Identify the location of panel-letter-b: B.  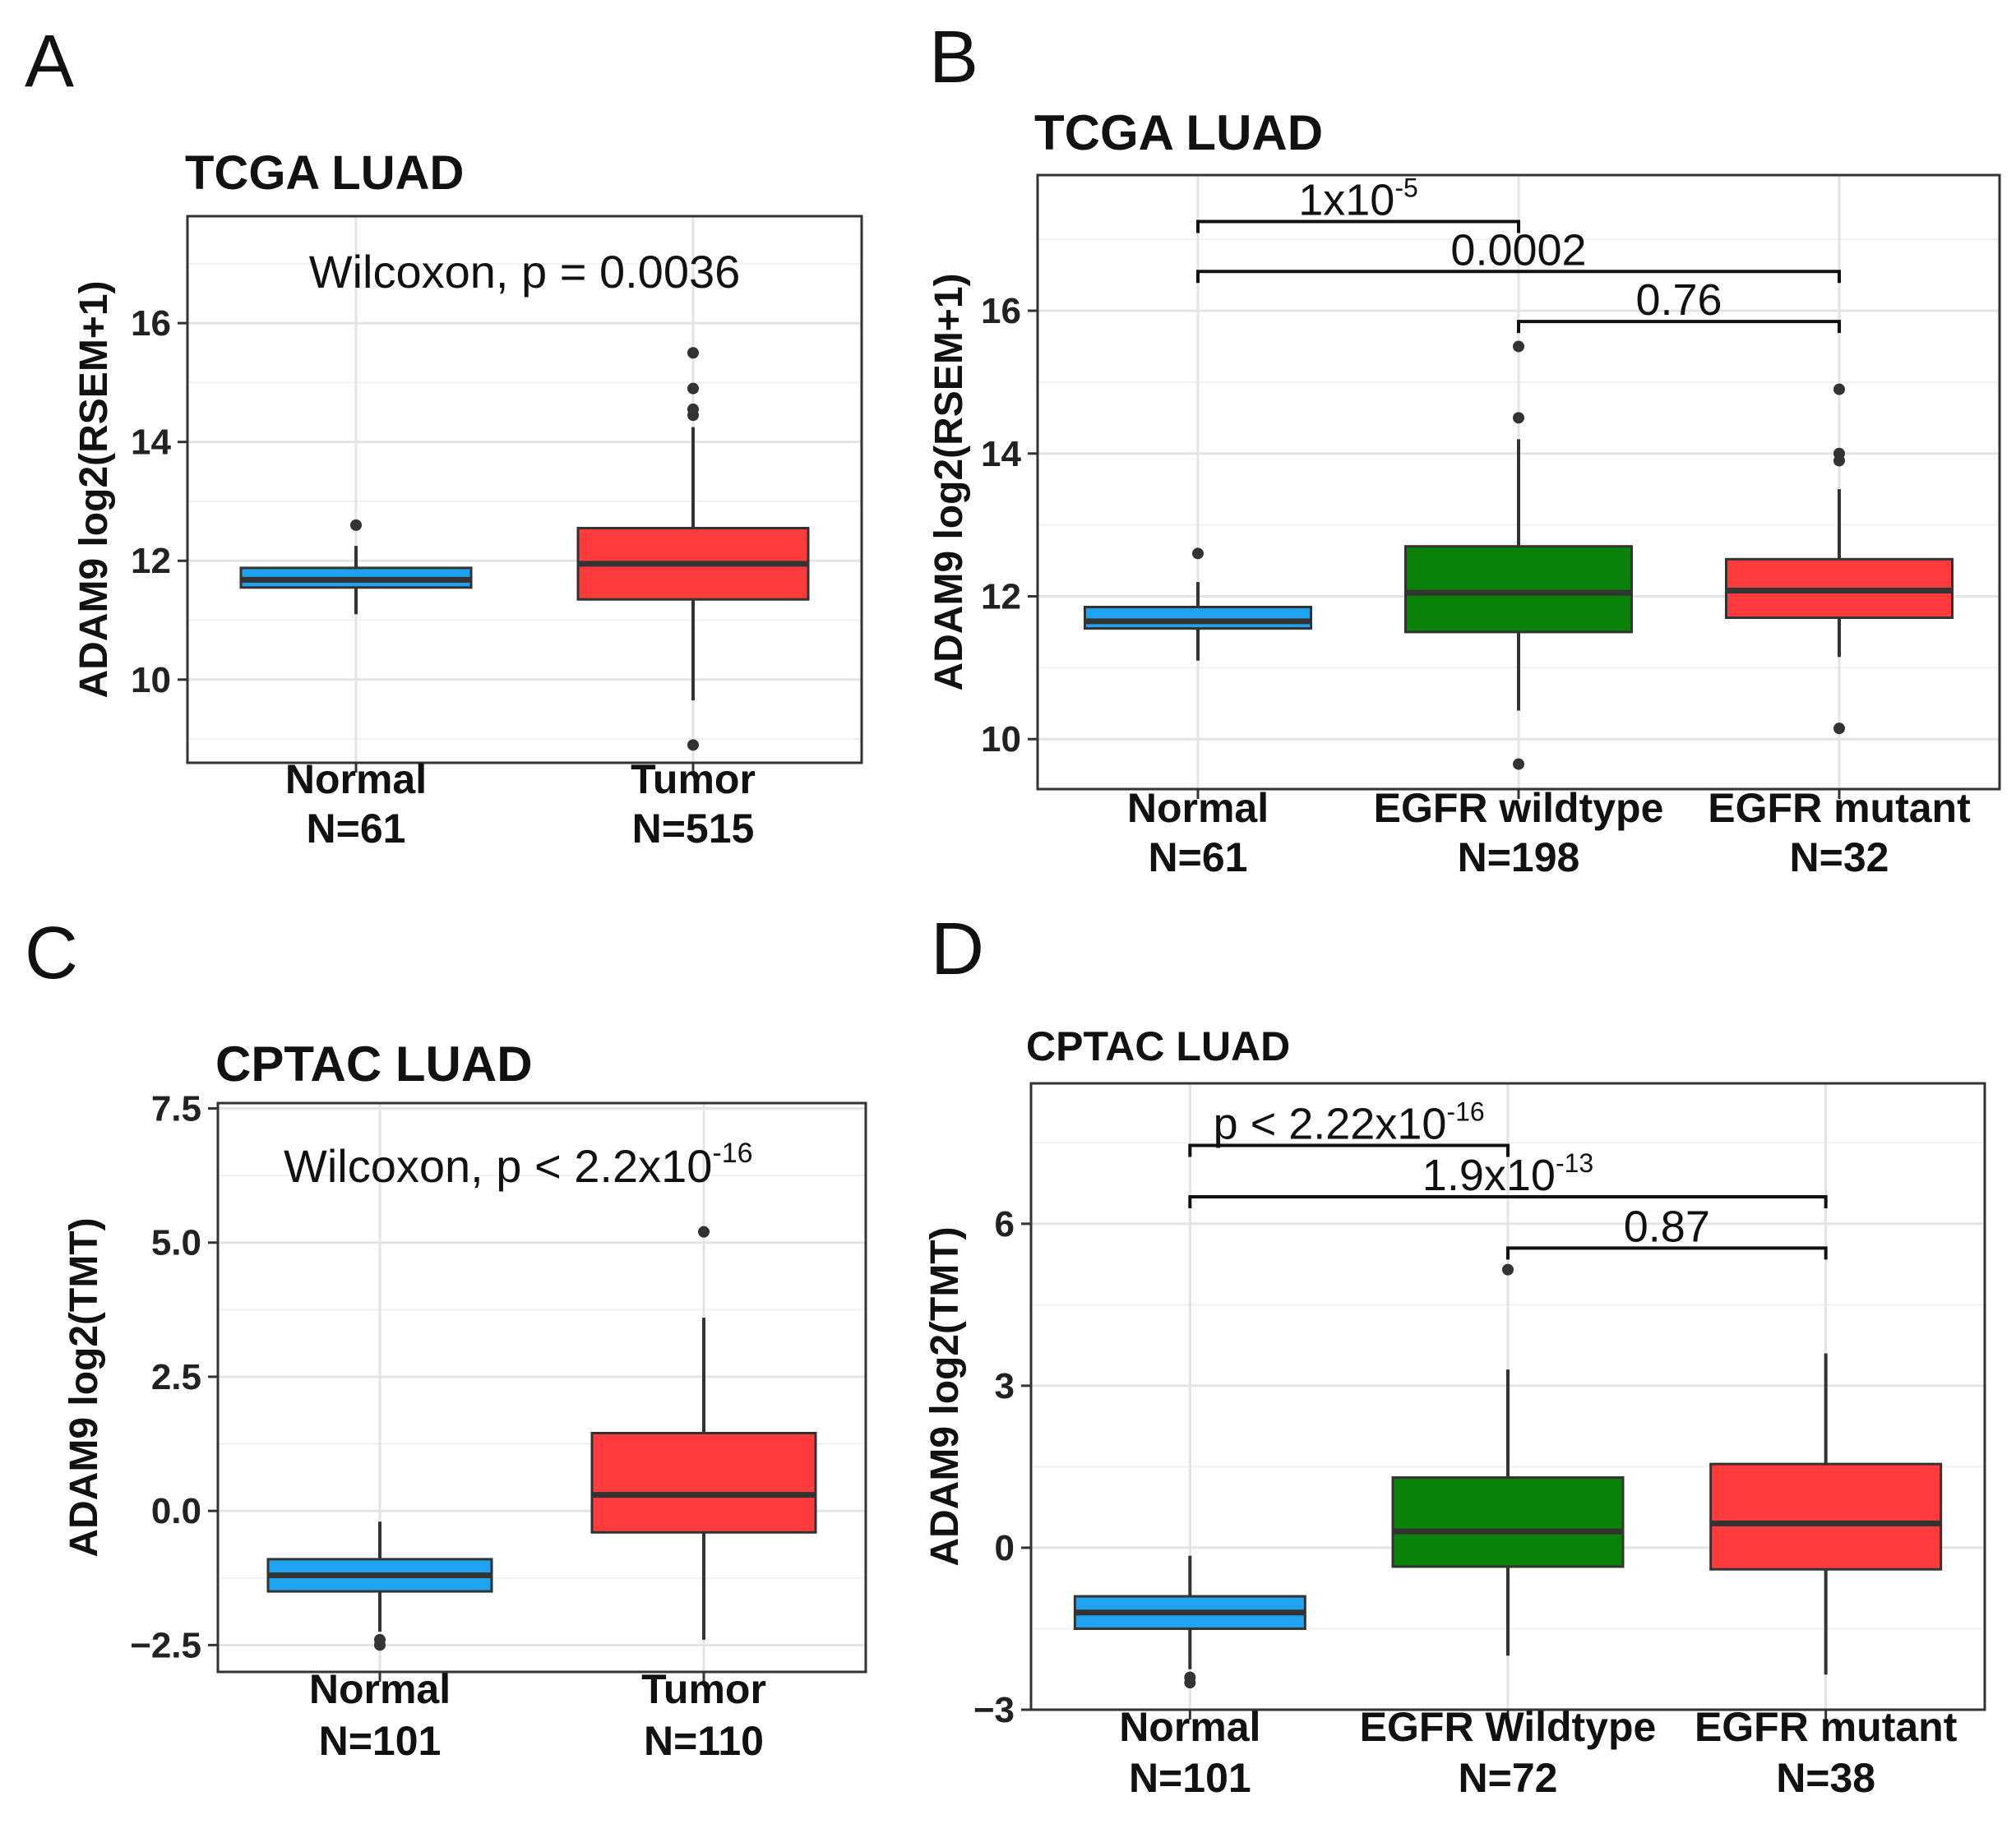
(953, 57).